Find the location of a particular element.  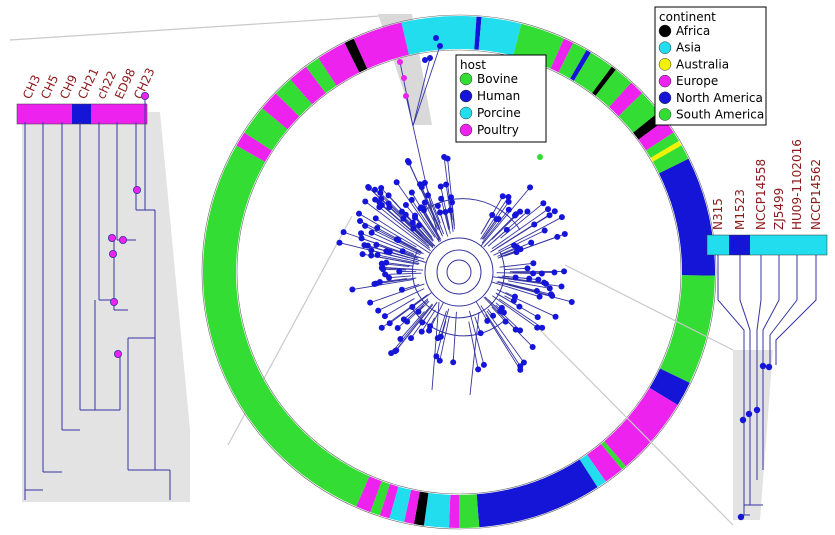

continent-legend-title: continent is located at coordinates (687, 17).